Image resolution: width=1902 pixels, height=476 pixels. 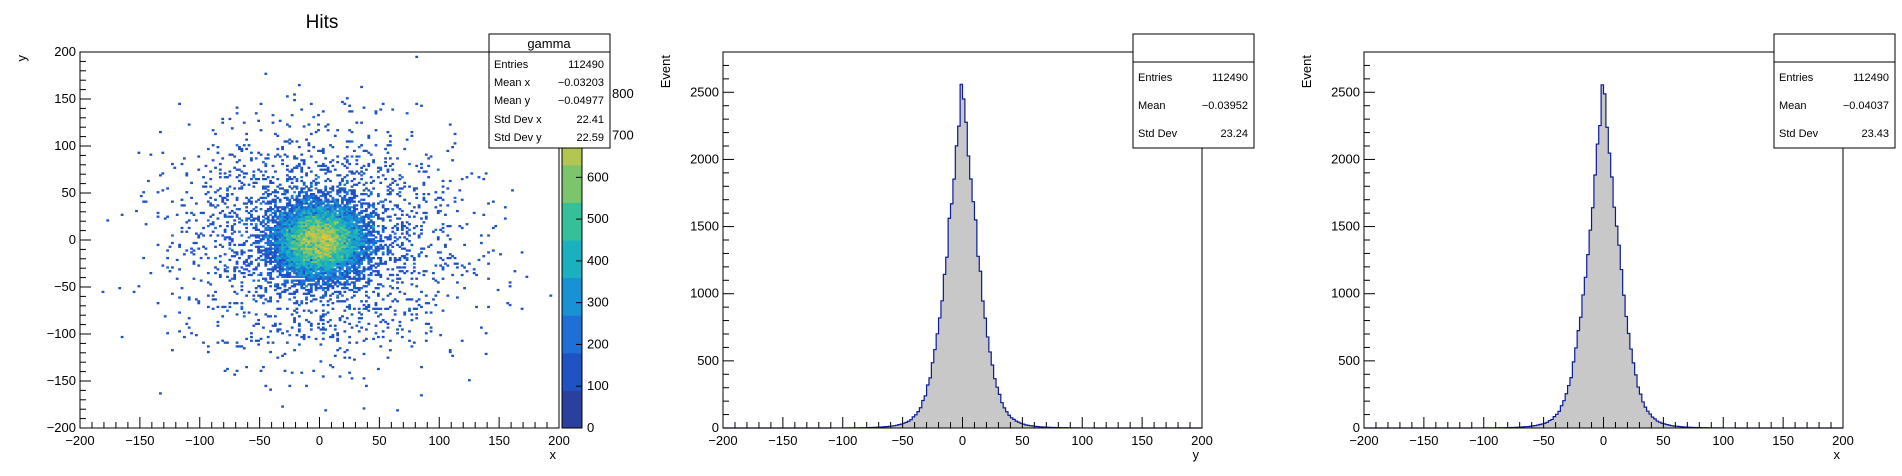 What do you see at coordinates (1799, 134) in the screenshot?
I see `stats-label: Std Dev` at bounding box center [1799, 134].